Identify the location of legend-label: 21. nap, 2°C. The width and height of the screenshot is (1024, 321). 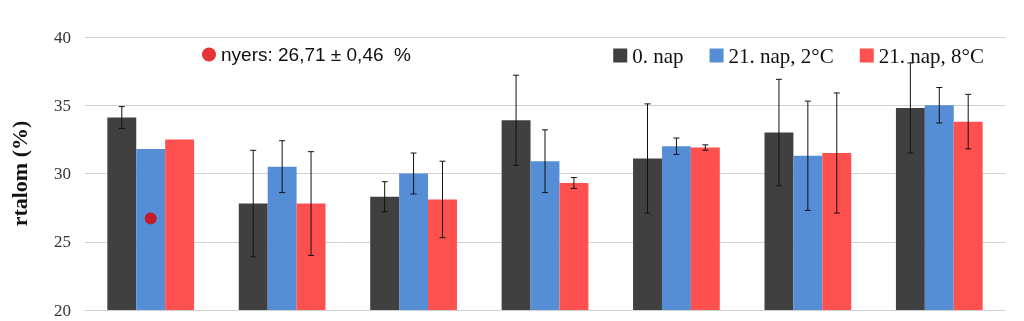
(781, 55).